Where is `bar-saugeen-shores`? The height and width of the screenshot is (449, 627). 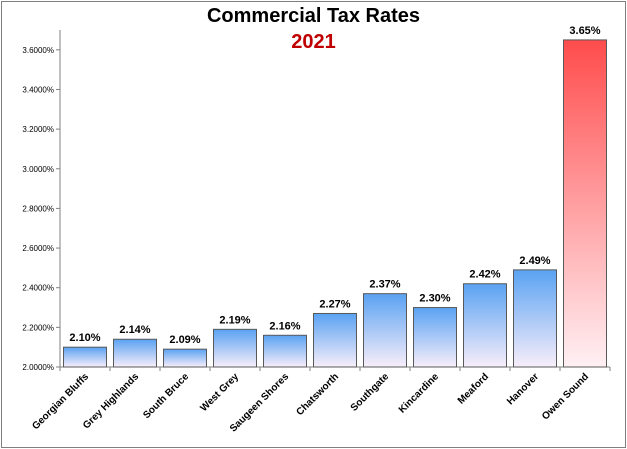 bar-saugeen-shores is located at coordinates (285, 351).